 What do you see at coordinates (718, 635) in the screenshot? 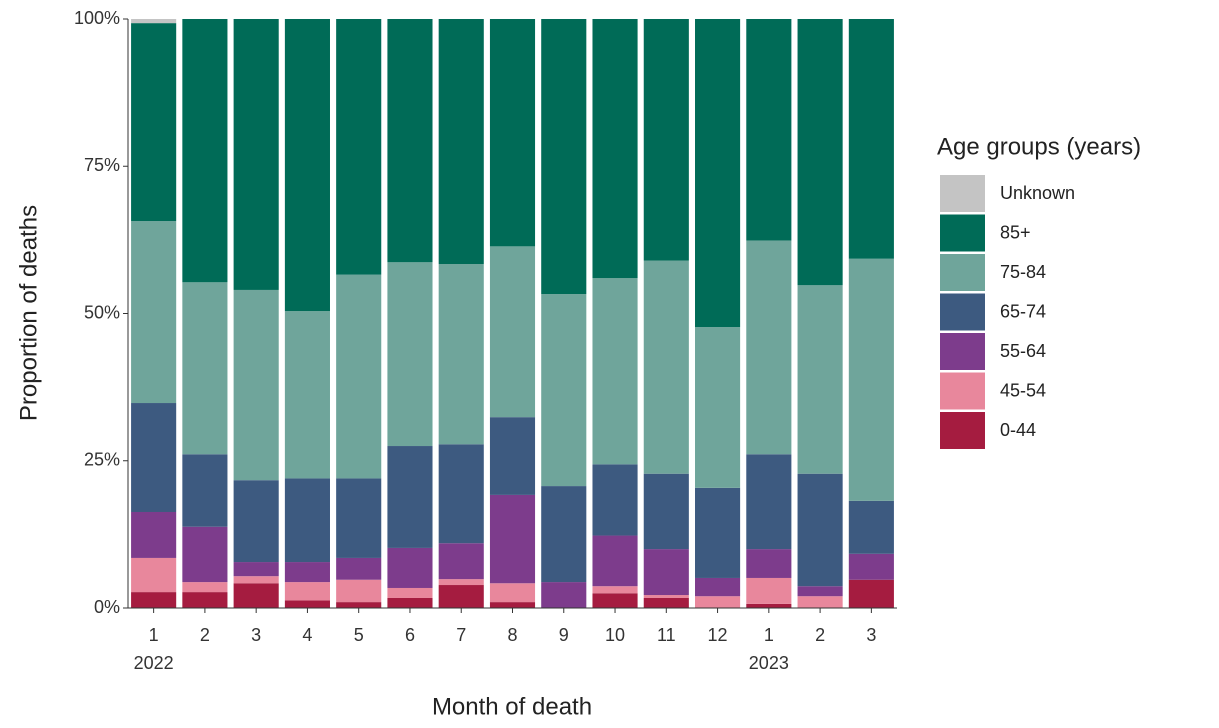
I see `x-tick-label: 12` at bounding box center [718, 635].